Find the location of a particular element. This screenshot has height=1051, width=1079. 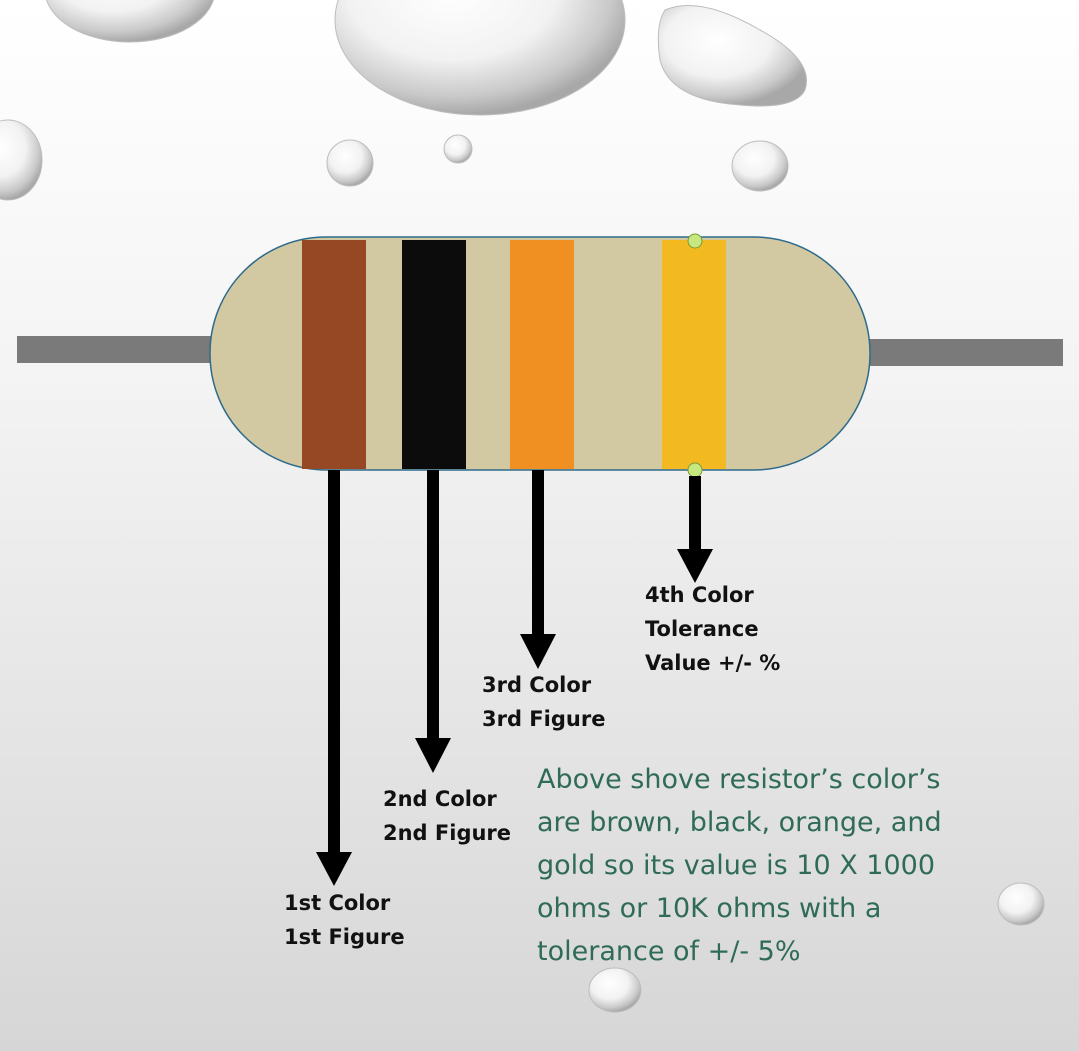

summary-line: tolerance of +/- 5% is located at coordinates (669, 951).